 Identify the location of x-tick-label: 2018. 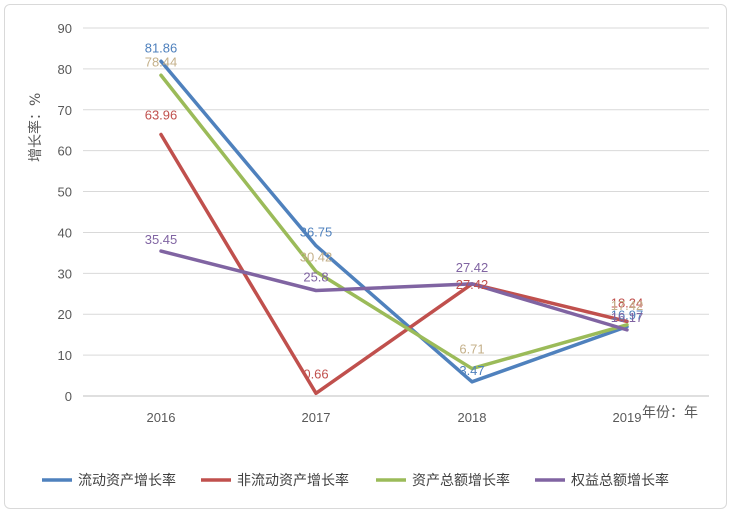
(472, 417).